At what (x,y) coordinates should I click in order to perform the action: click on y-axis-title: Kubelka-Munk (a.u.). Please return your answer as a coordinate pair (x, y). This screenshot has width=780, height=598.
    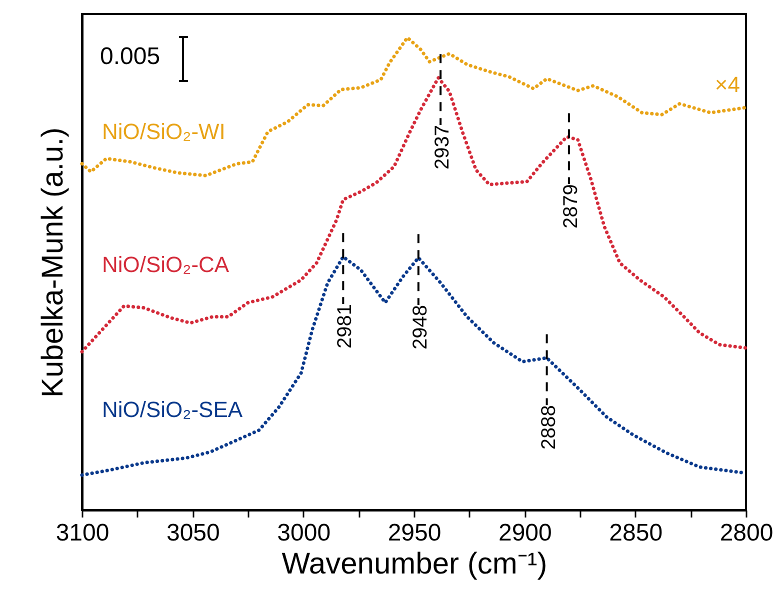
    Looking at the image, I should click on (53, 262).